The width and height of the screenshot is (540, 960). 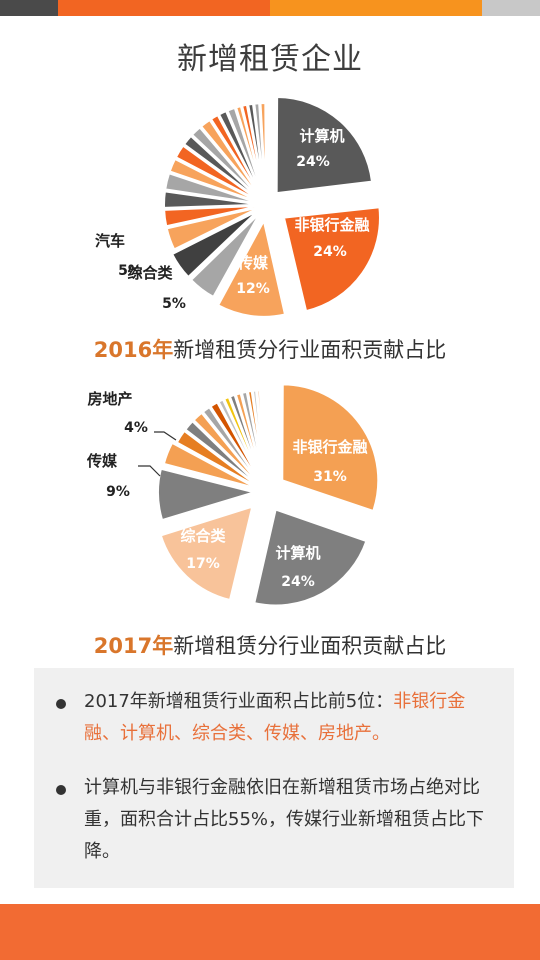 I want to click on slice-value-label-1-2: 17%, so click(x=203, y=564).